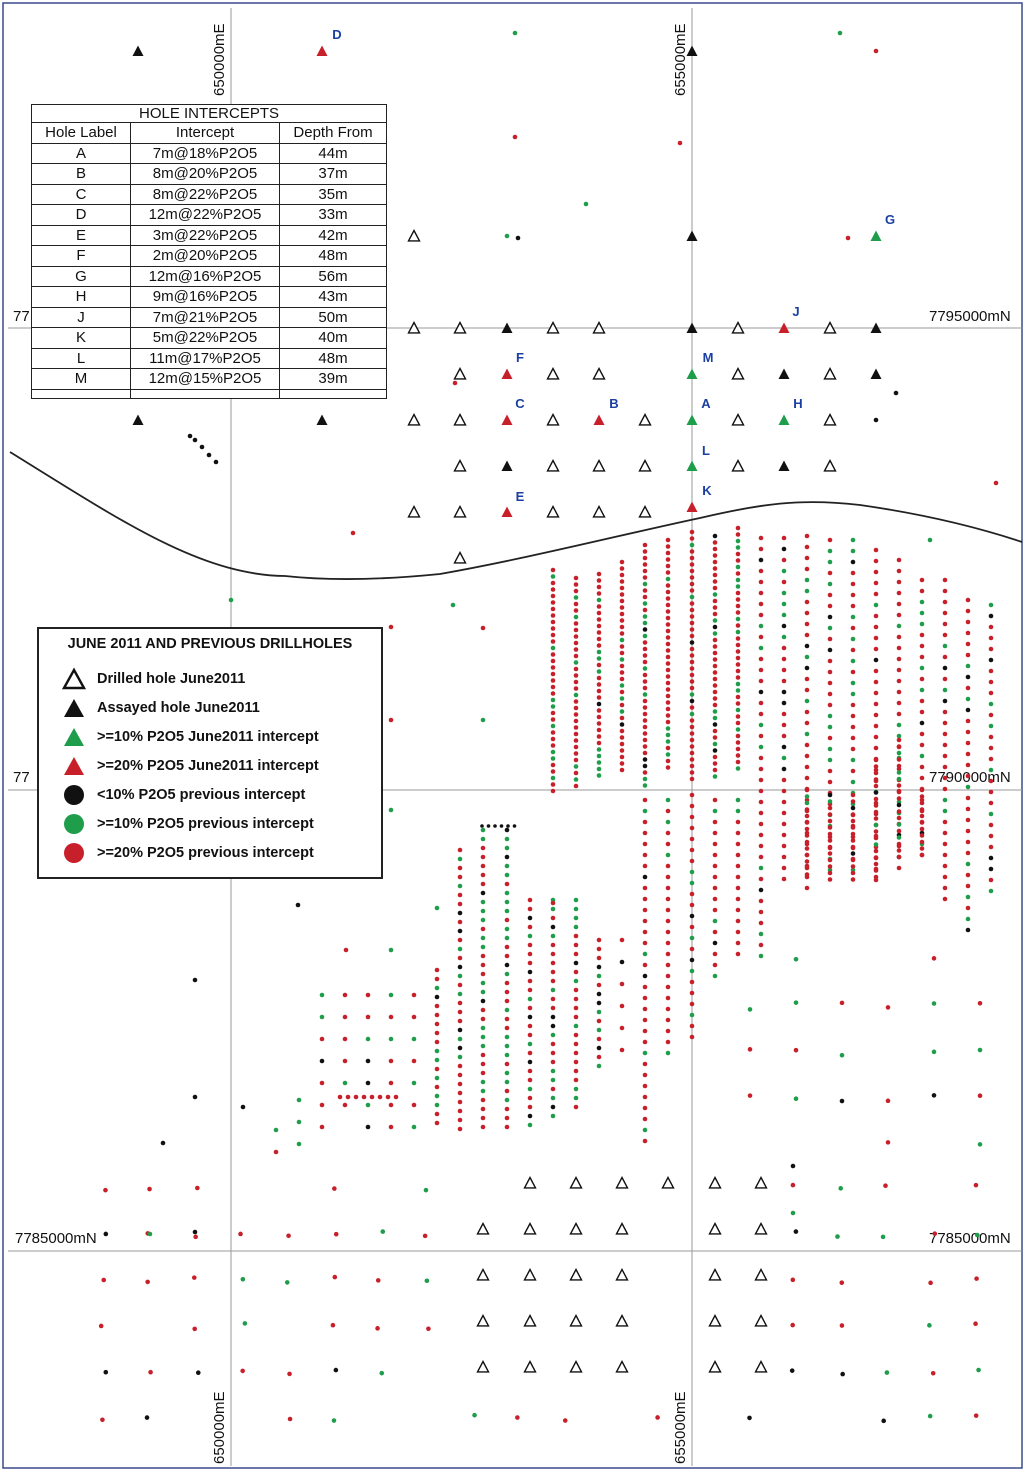 This screenshot has width=1025, height=1471. Describe the element at coordinates (153, 679) in the screenshot. I see `legend-item: Drilled hole June2011` at that location.